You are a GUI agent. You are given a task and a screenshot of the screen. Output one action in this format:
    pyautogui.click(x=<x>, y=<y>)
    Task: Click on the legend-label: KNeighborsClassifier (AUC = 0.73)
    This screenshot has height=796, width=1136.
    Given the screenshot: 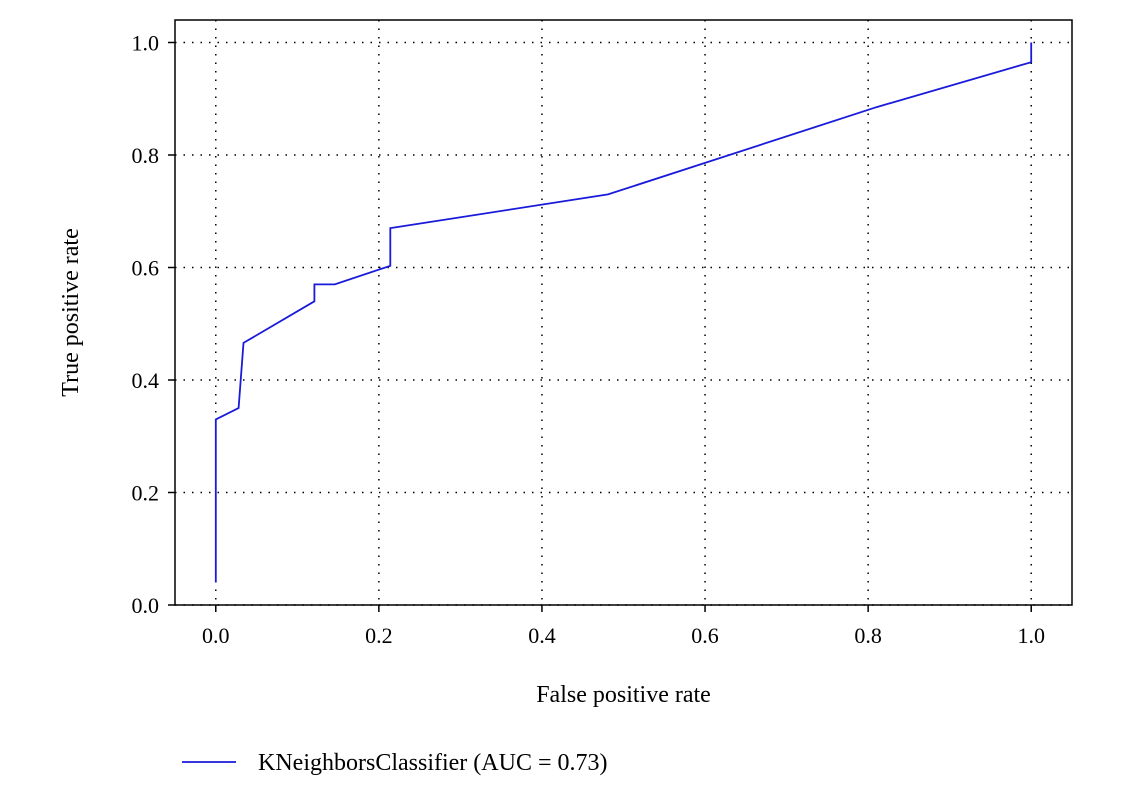 What is the action you would take?
    pyautogui.click(x=433, y=763)
    